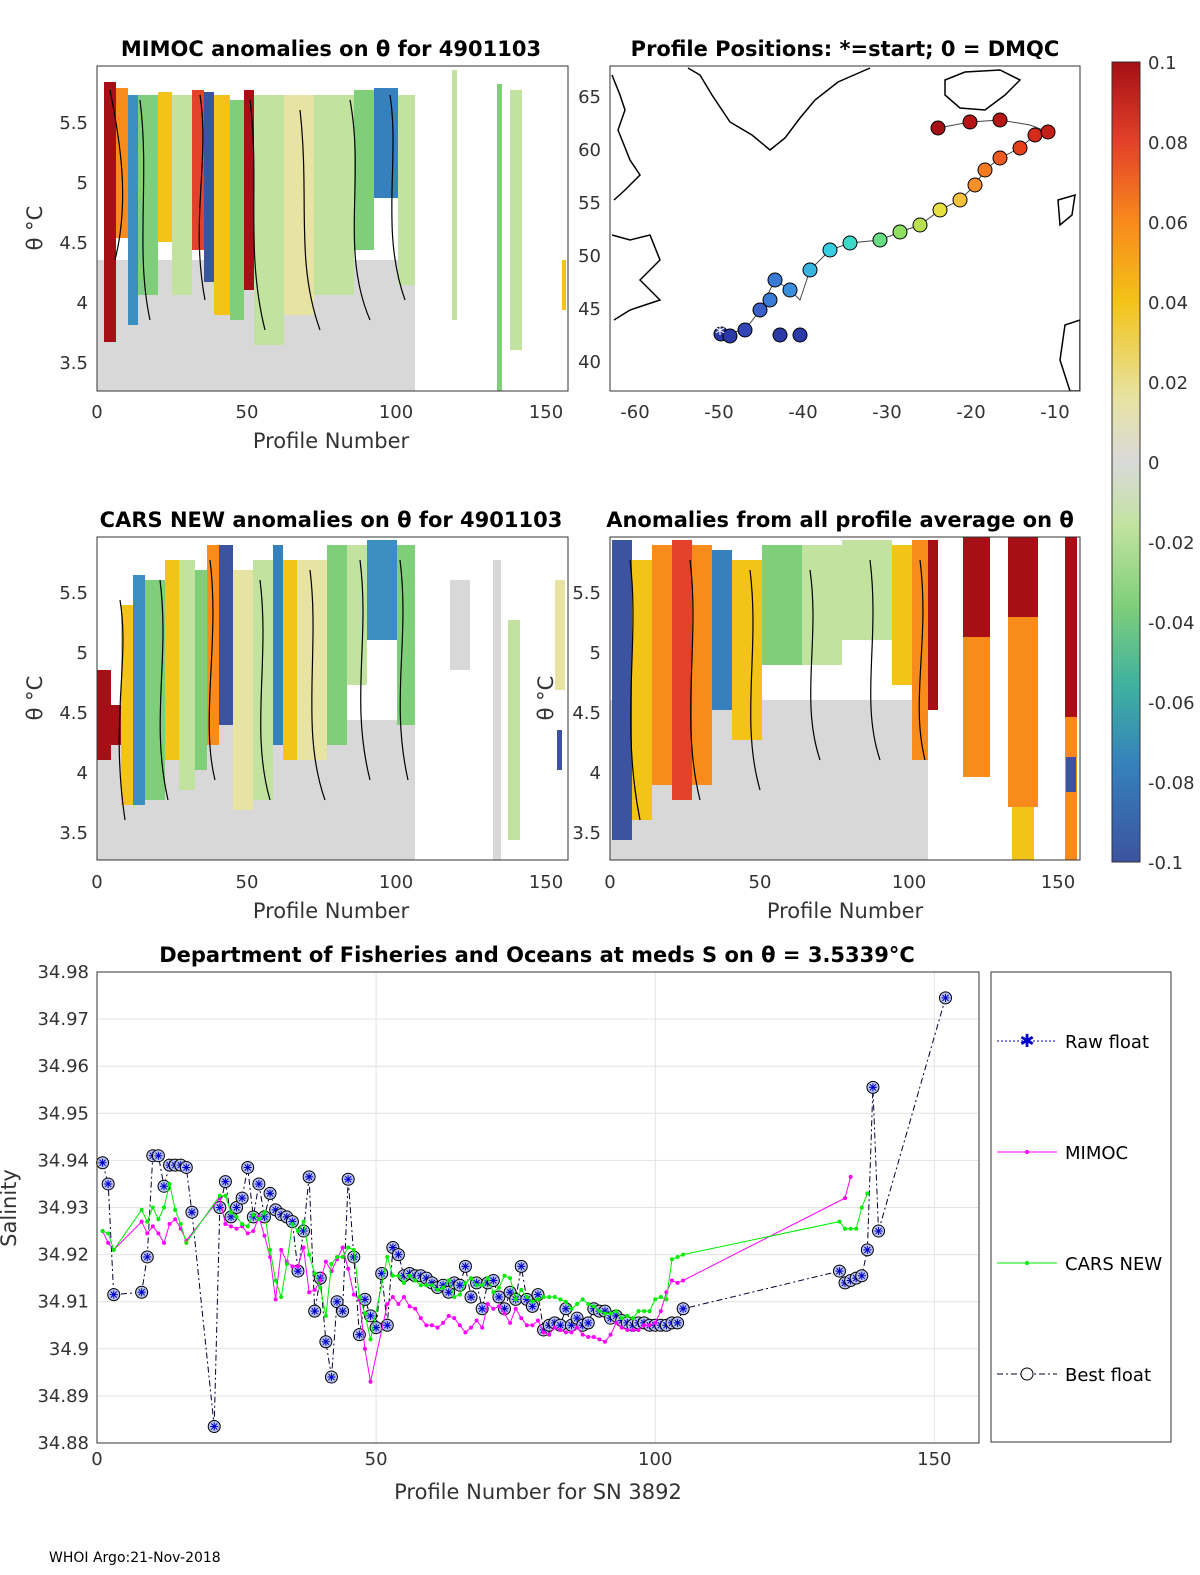 The image size is (1200, 1575). I want to click on panel4-ytick-4: 5.5, so click(586, 593).